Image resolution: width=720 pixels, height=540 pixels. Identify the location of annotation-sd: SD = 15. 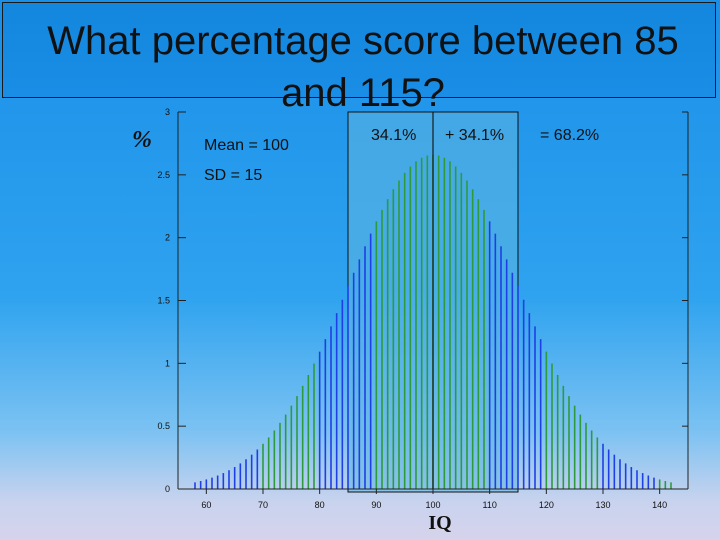
(233, 175).